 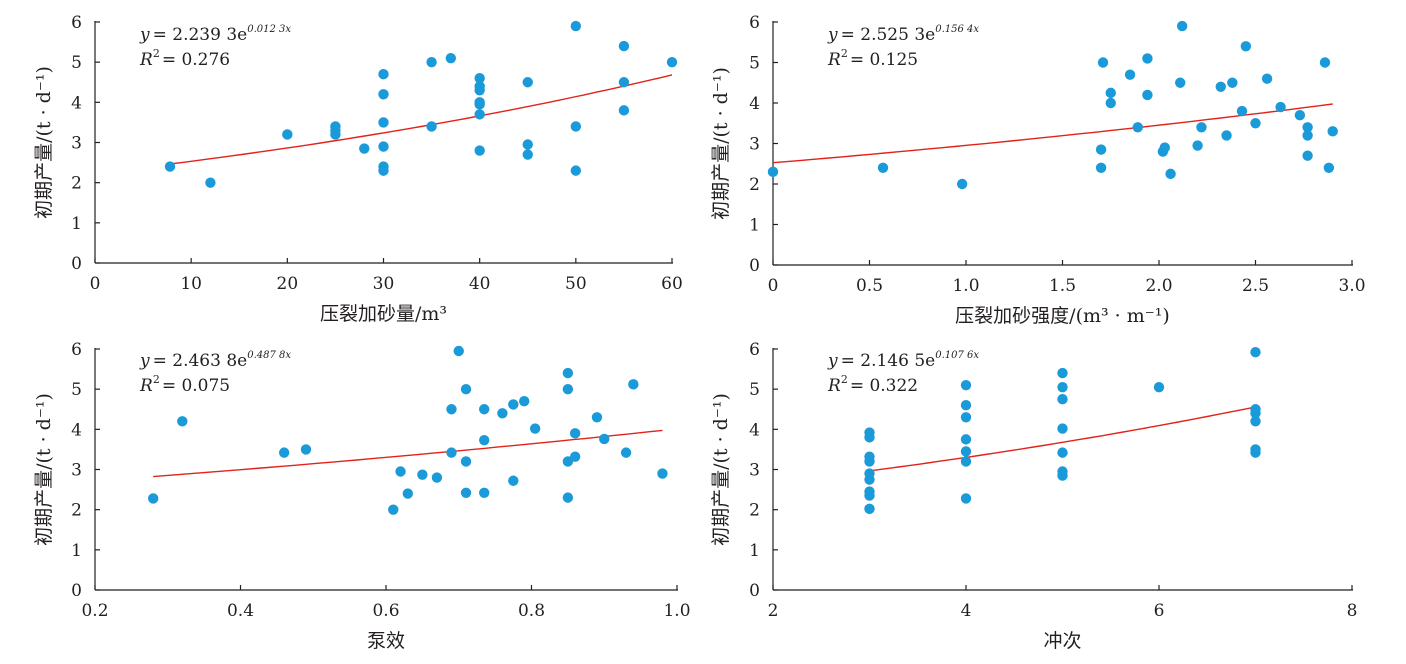 What do you see at coordinates (1255, 286) in the screenshot?
I see `x-tick-label: 2.5` at bounding box center [1255, 286].